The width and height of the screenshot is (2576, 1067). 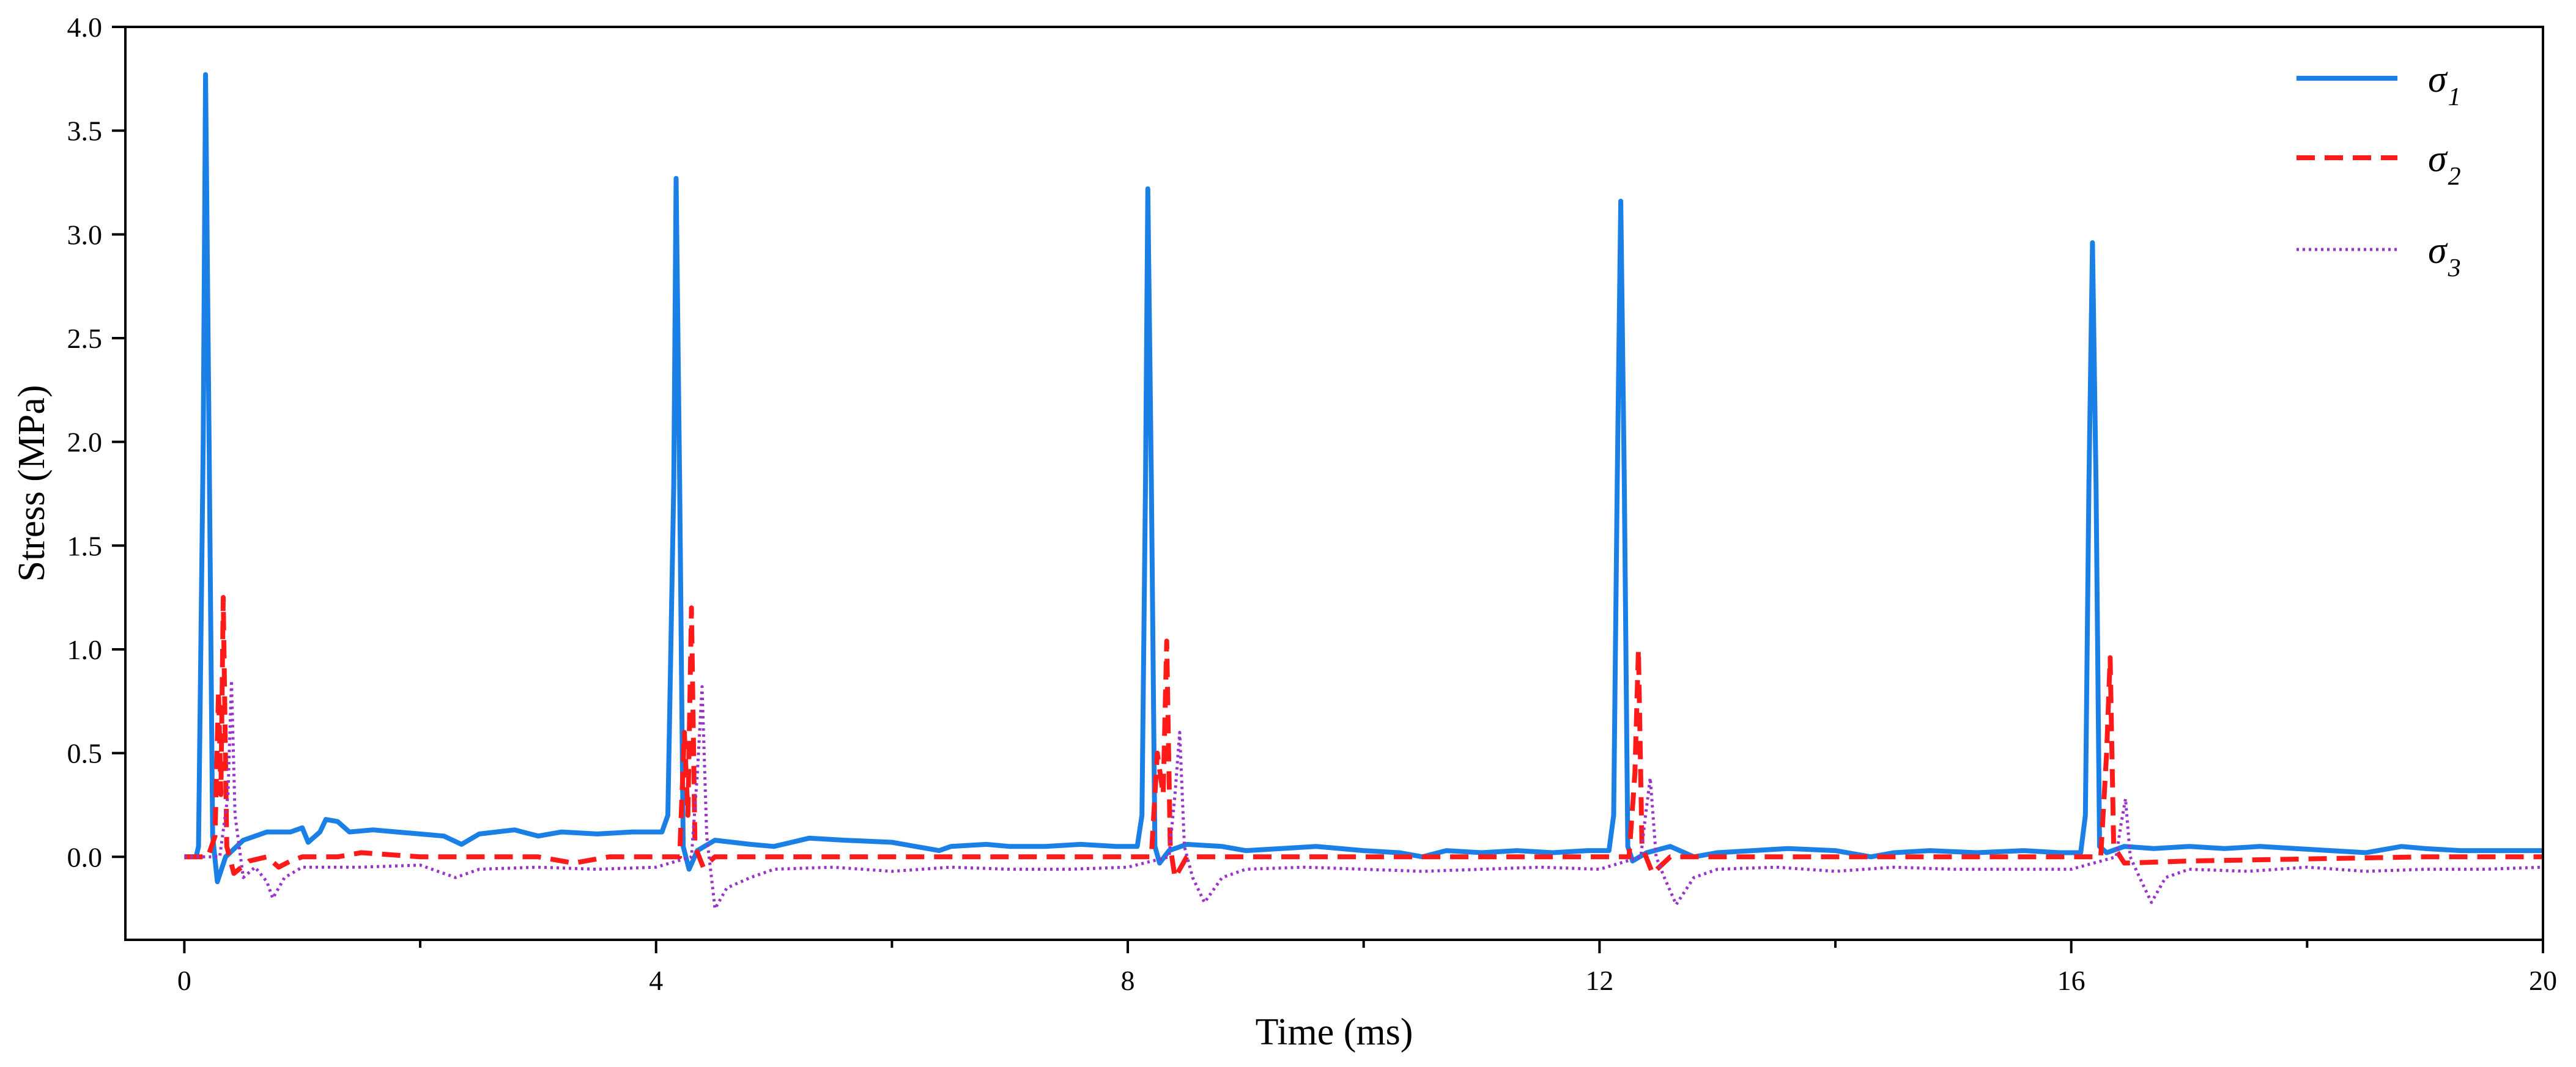 I want to click on legend-label-sigma-1: σ1, so click(x=2444, y=85).